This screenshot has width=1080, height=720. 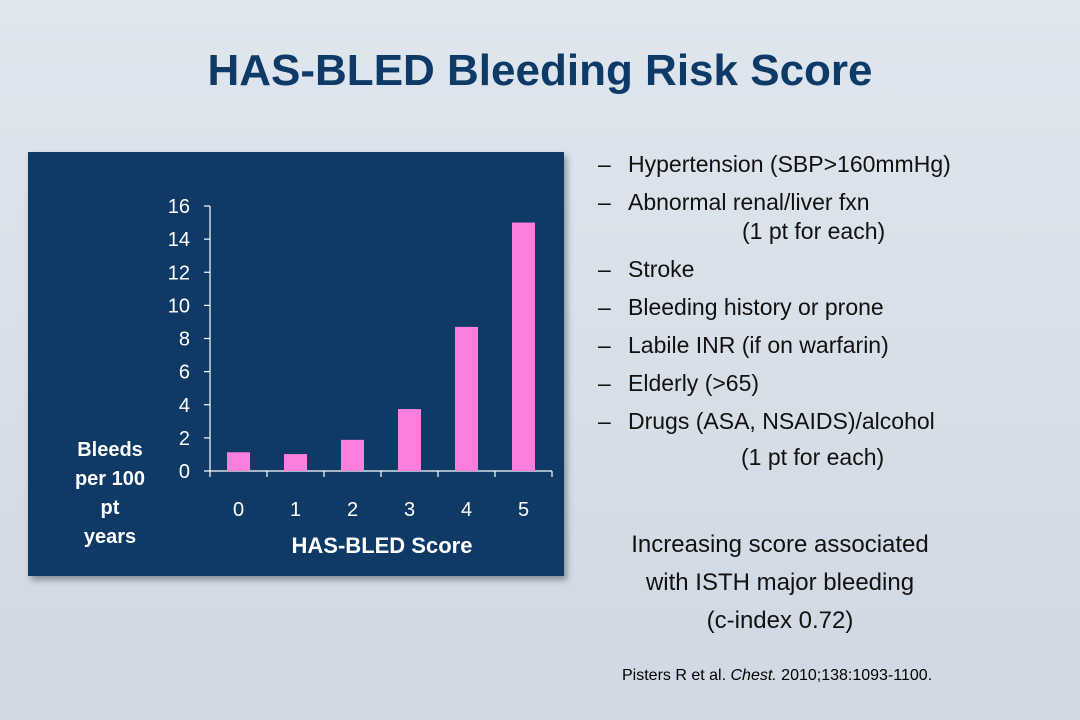 I want to click on y-tick-label: 14, so click(x=179, y=240).